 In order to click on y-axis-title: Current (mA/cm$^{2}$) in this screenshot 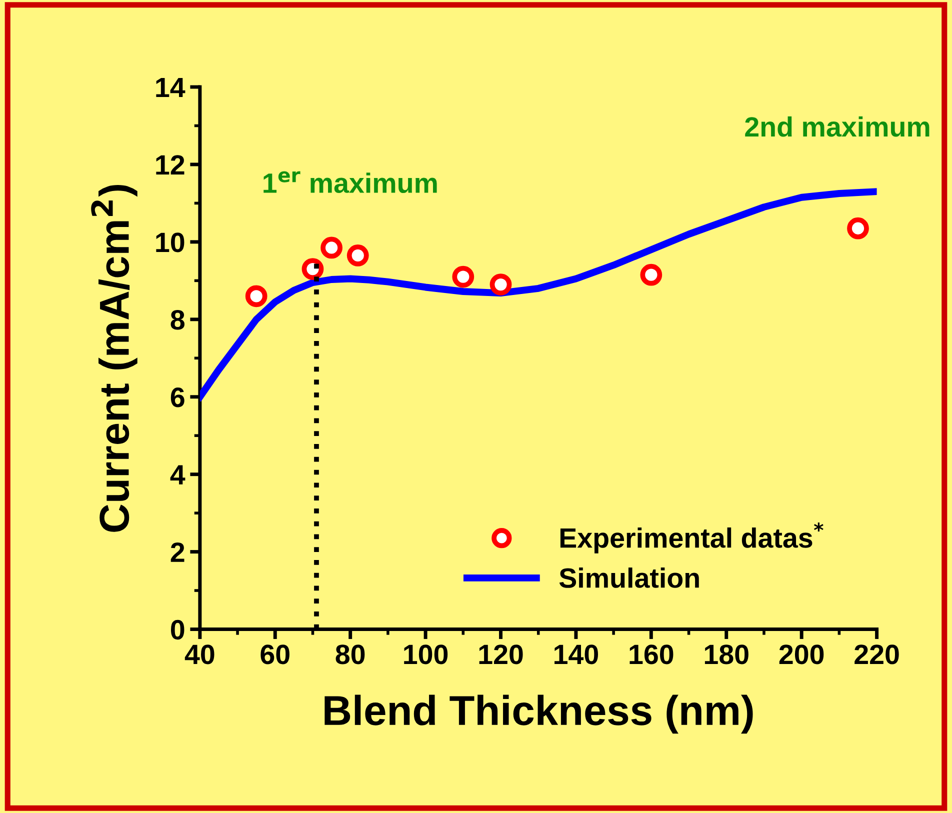, I will do `click(114, 358)`.